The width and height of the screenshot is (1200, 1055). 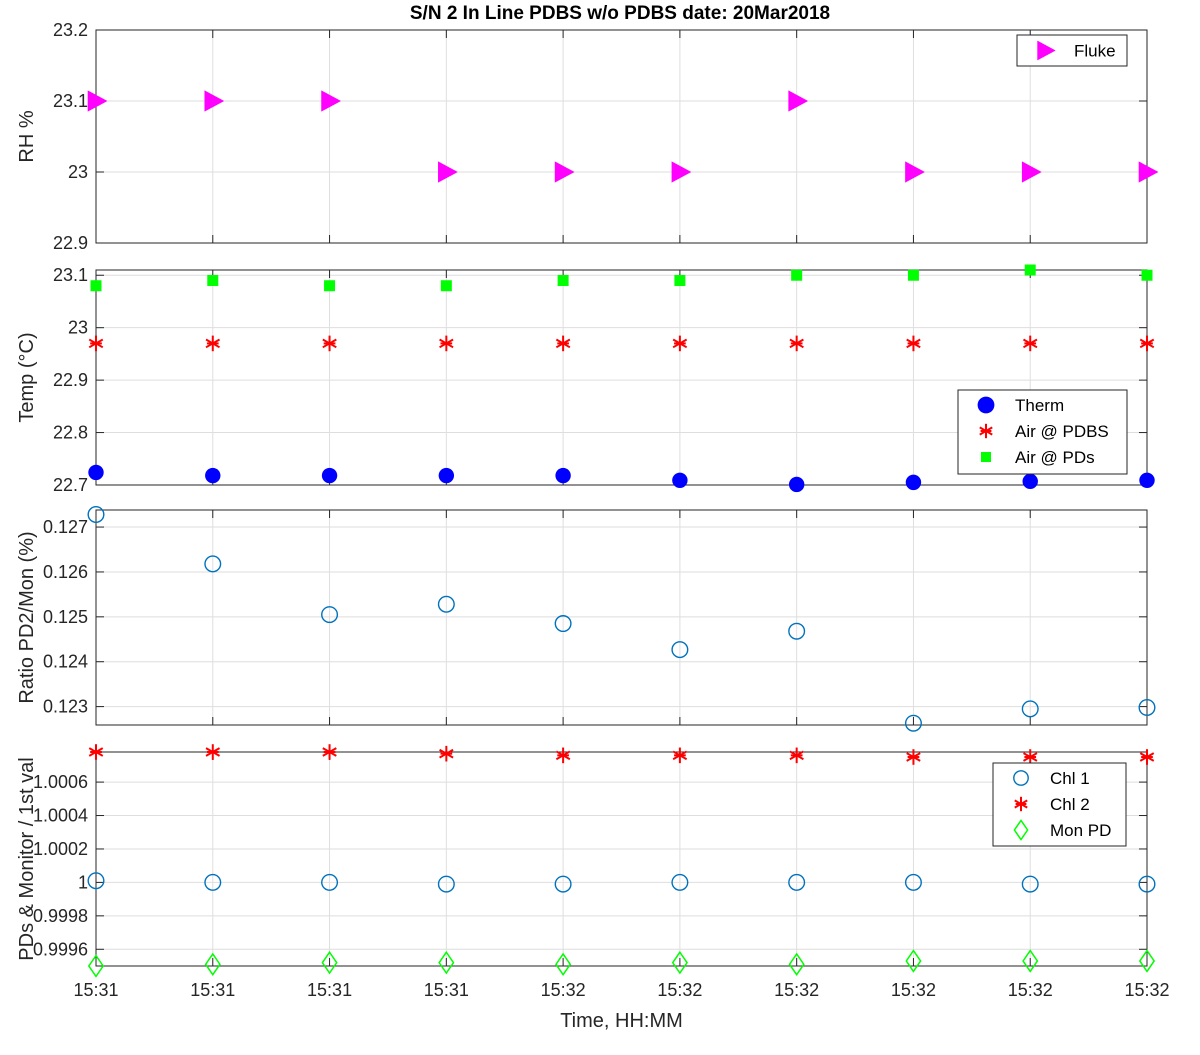 What do you see at coordinates (1062, 431) in the screenshot?
I see `legend-label: Air @ PDBS` at bounding box center [1062, 431].